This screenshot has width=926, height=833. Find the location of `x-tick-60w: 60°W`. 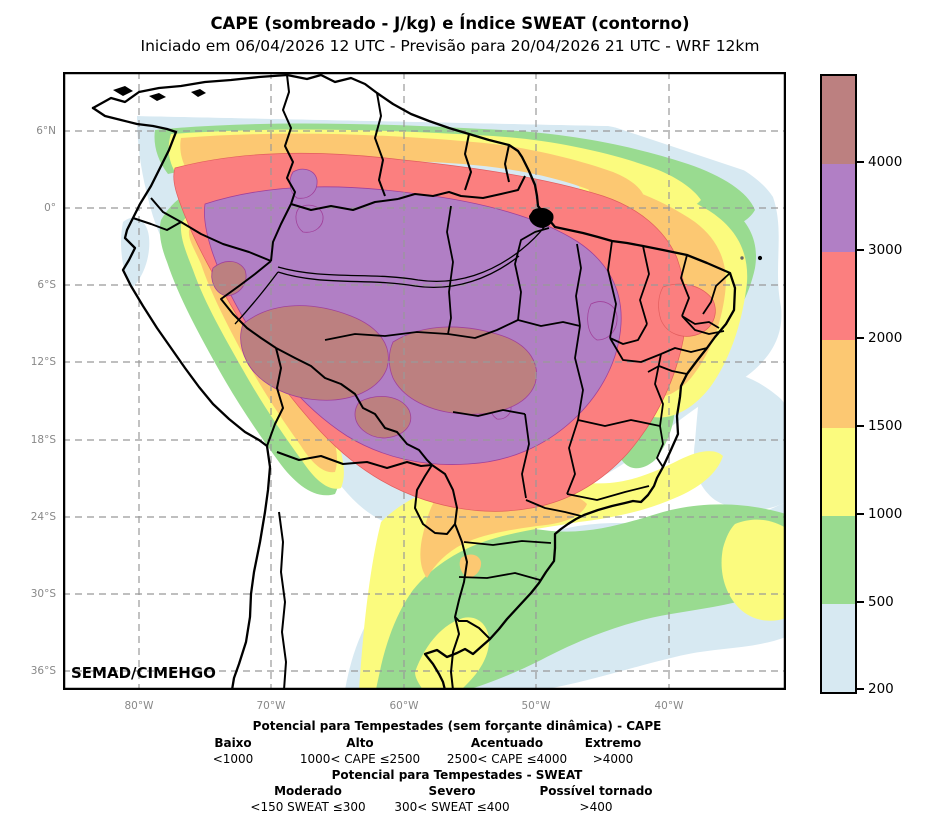

x-tick-60w: 60°W is located at coordinates (404, 706).